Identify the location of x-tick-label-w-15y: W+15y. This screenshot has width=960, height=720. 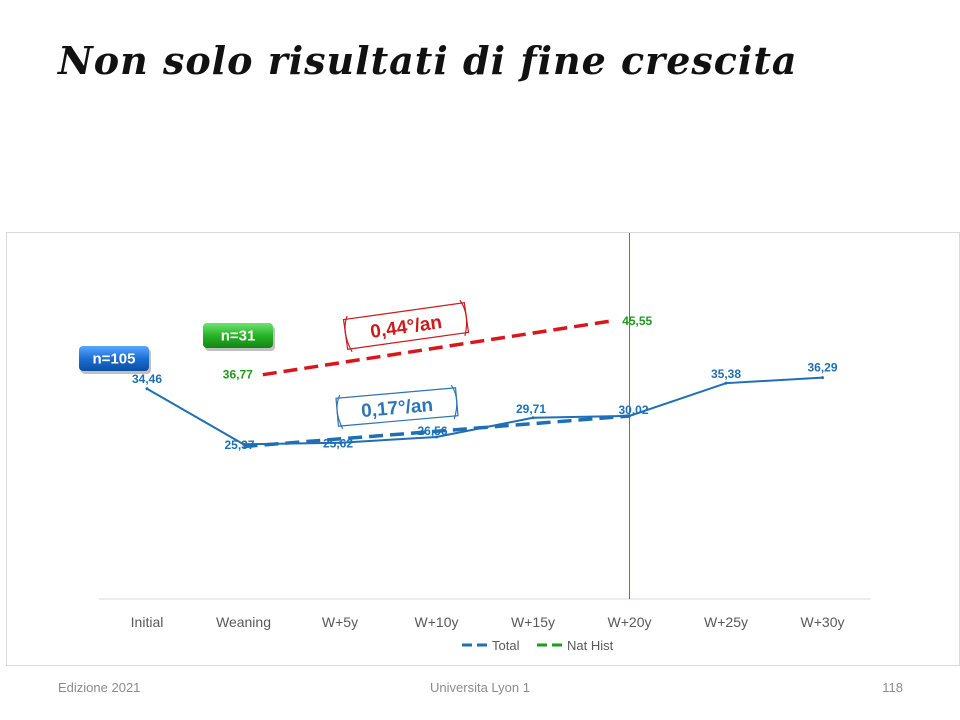
(533, 622).